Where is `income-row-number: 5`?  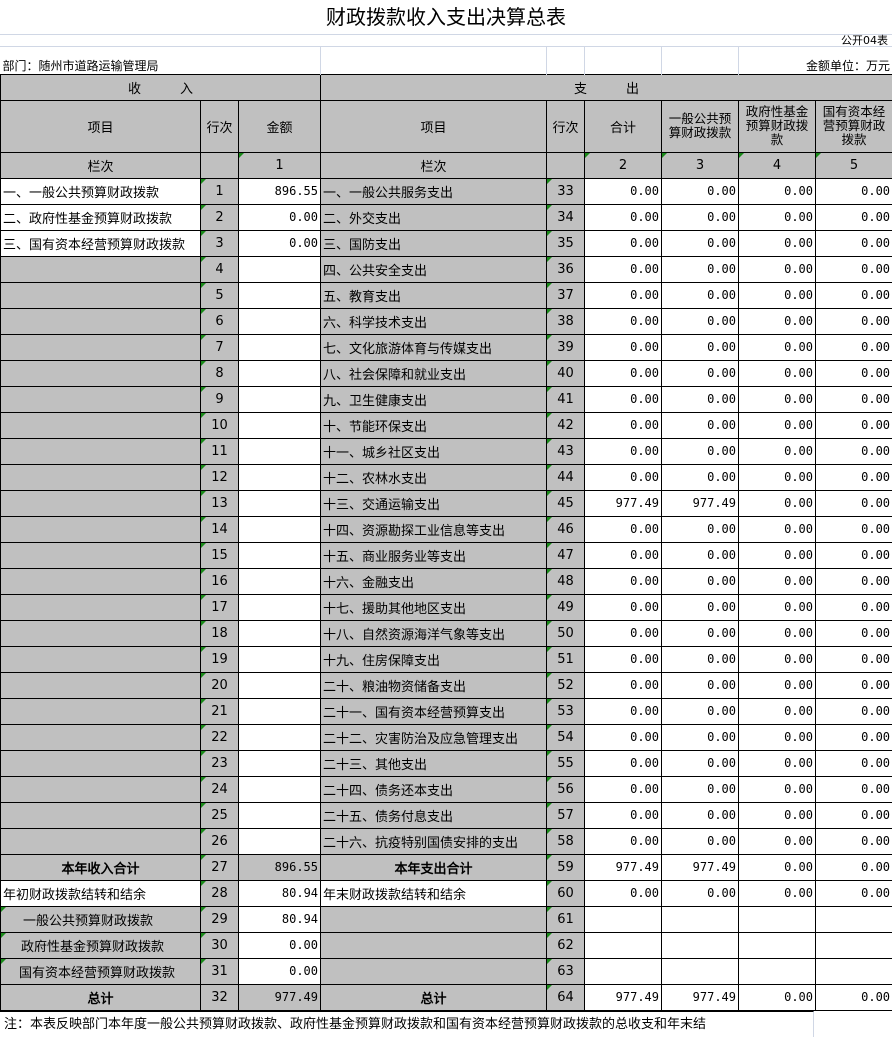
income-row-number: 5 is located at coordinates (220, 295).